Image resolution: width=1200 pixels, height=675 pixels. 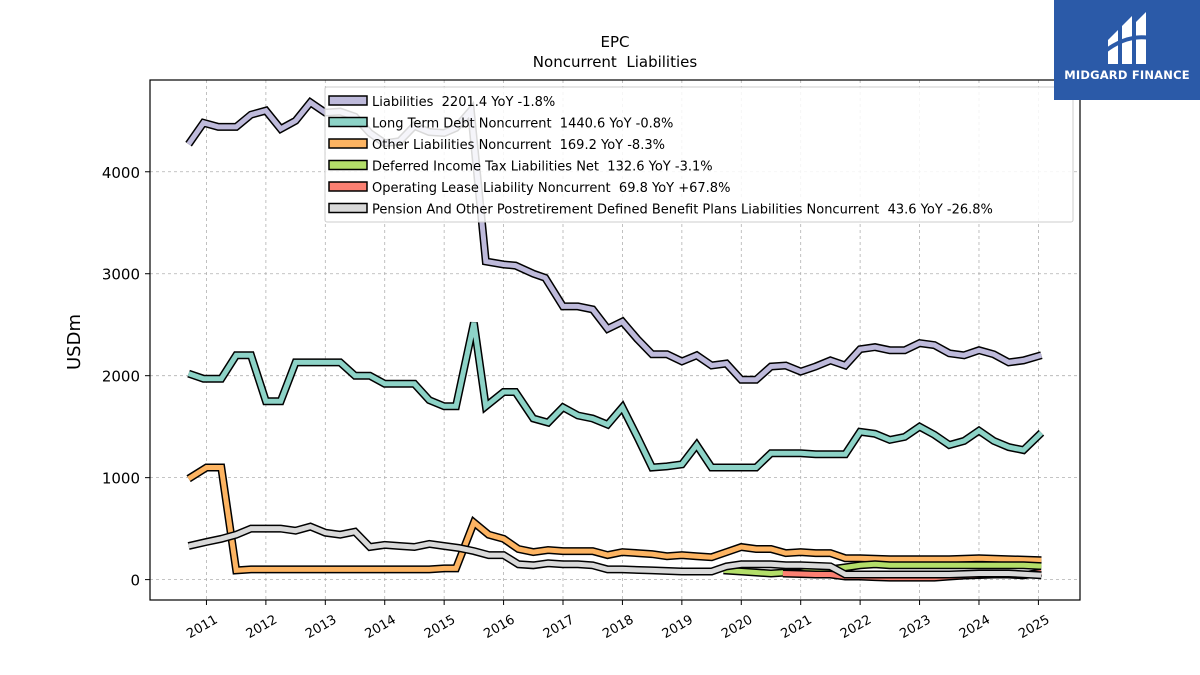 What do you see at coordinates (121, 479) in the screenshot?
I see `y-tick-label: 1000` at bounding box center [121, 479].